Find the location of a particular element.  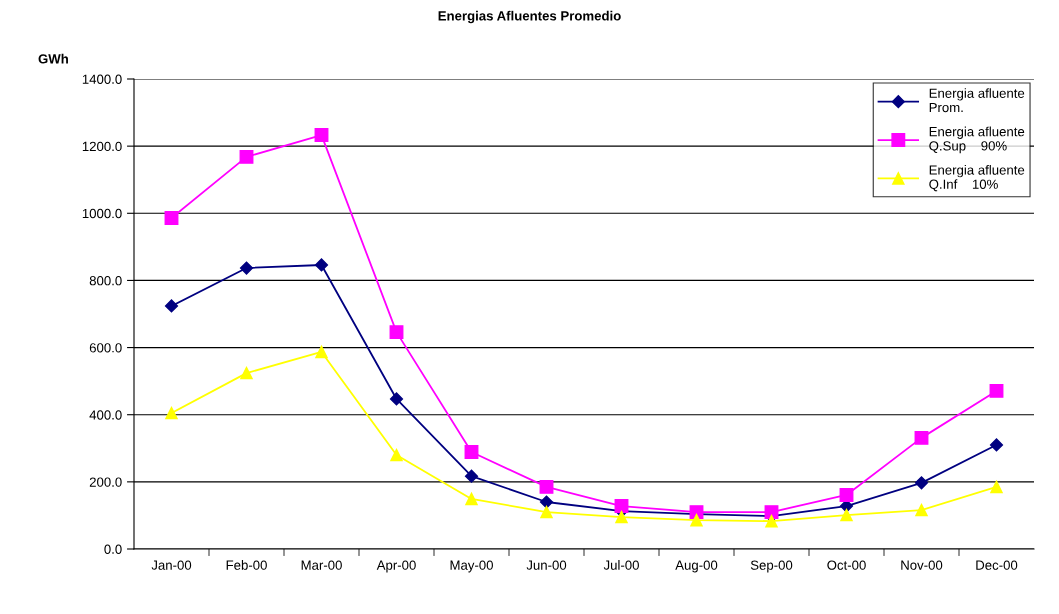

y-tick-label: 800.0 is located at coordinates (105, 281).